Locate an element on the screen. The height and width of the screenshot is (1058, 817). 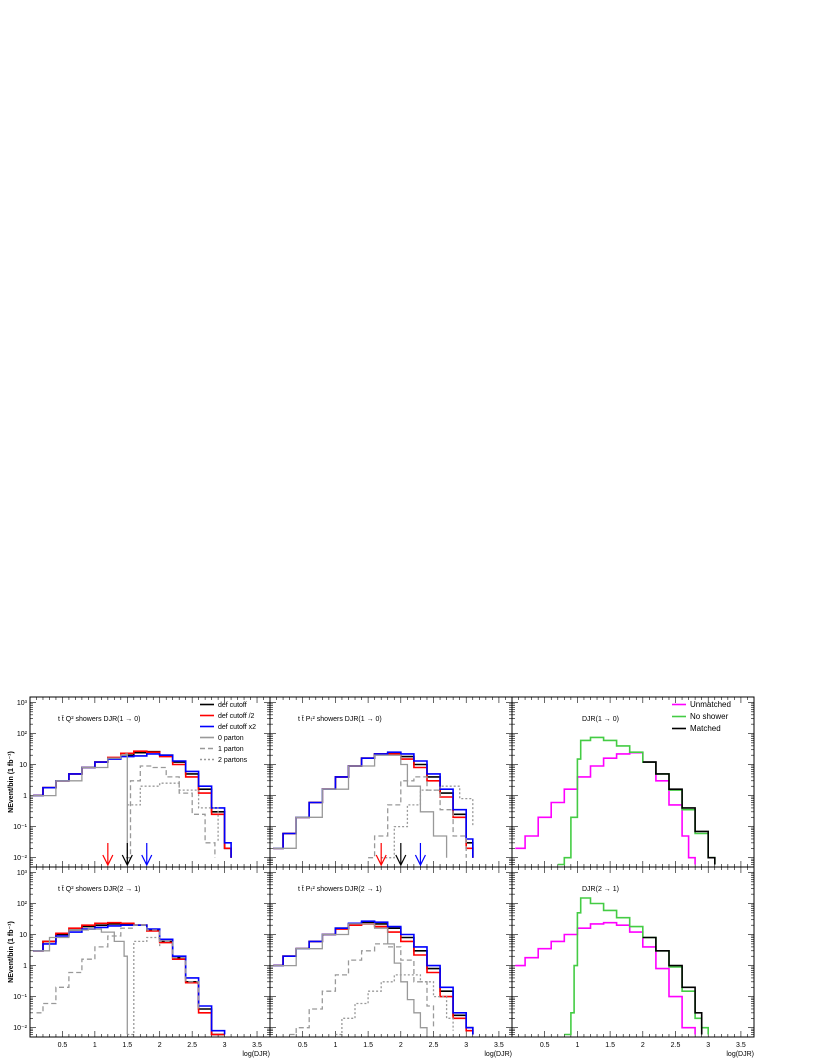
panel-title: t t̄ Pₜ² showers DJR(2 → 1) is located at coordinates (340, 889).